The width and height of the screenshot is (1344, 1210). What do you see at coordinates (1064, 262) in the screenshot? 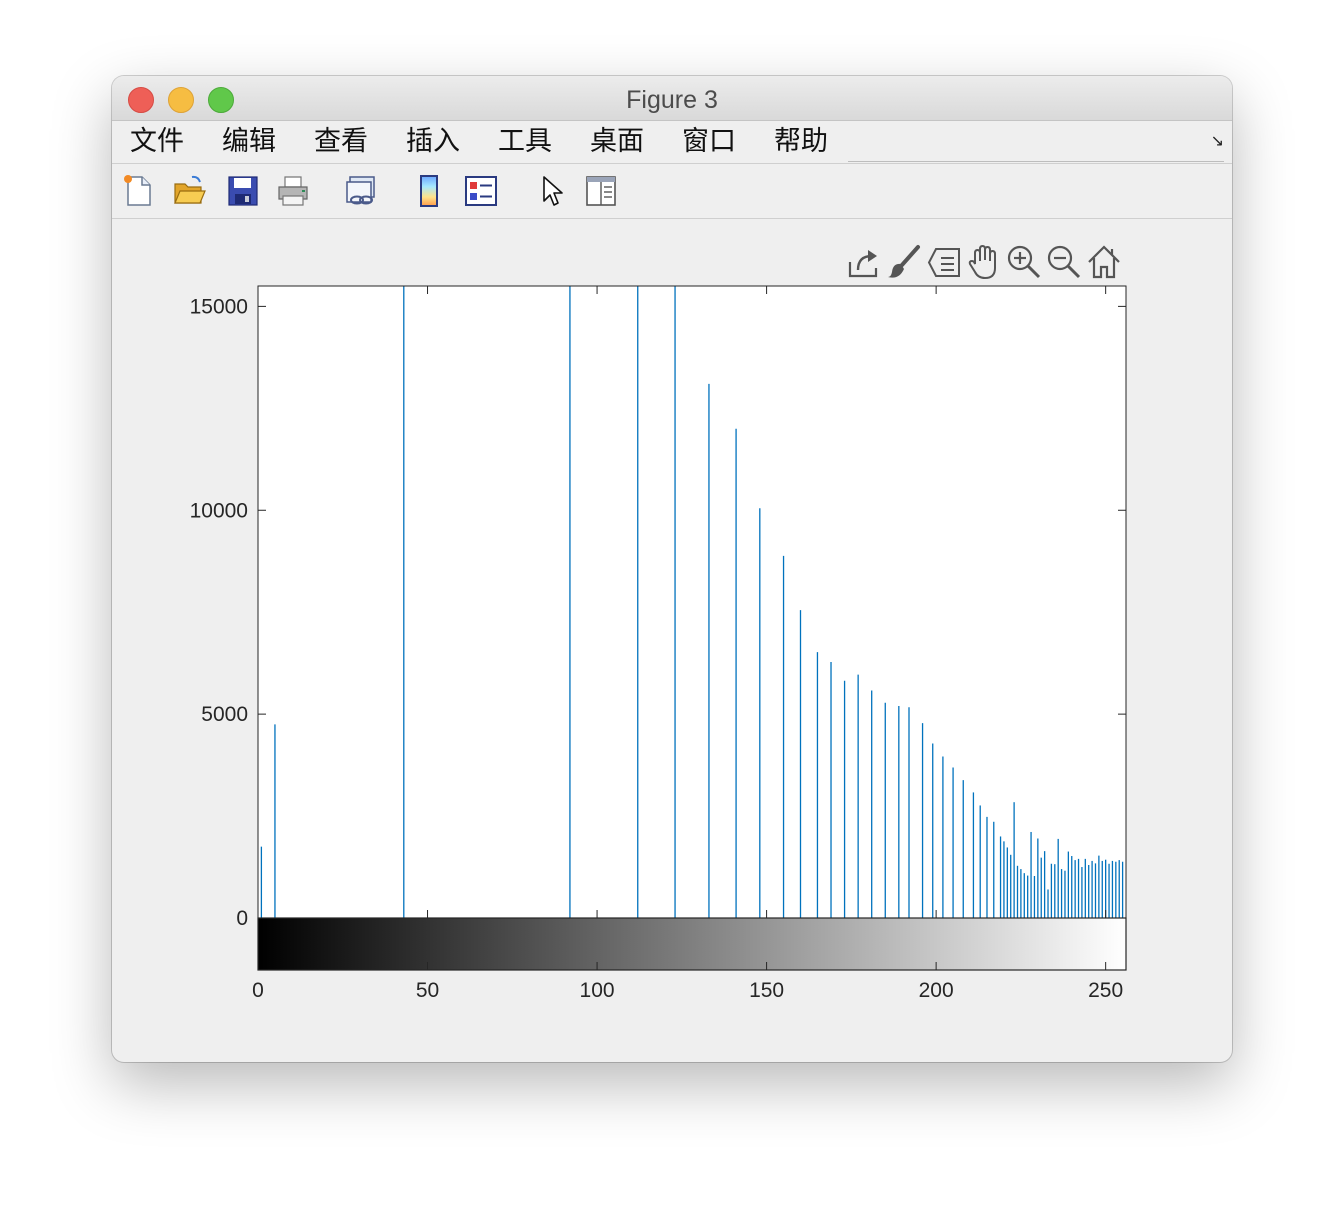
I see `zoom-out-icon` at bounding box center [1064, 262].